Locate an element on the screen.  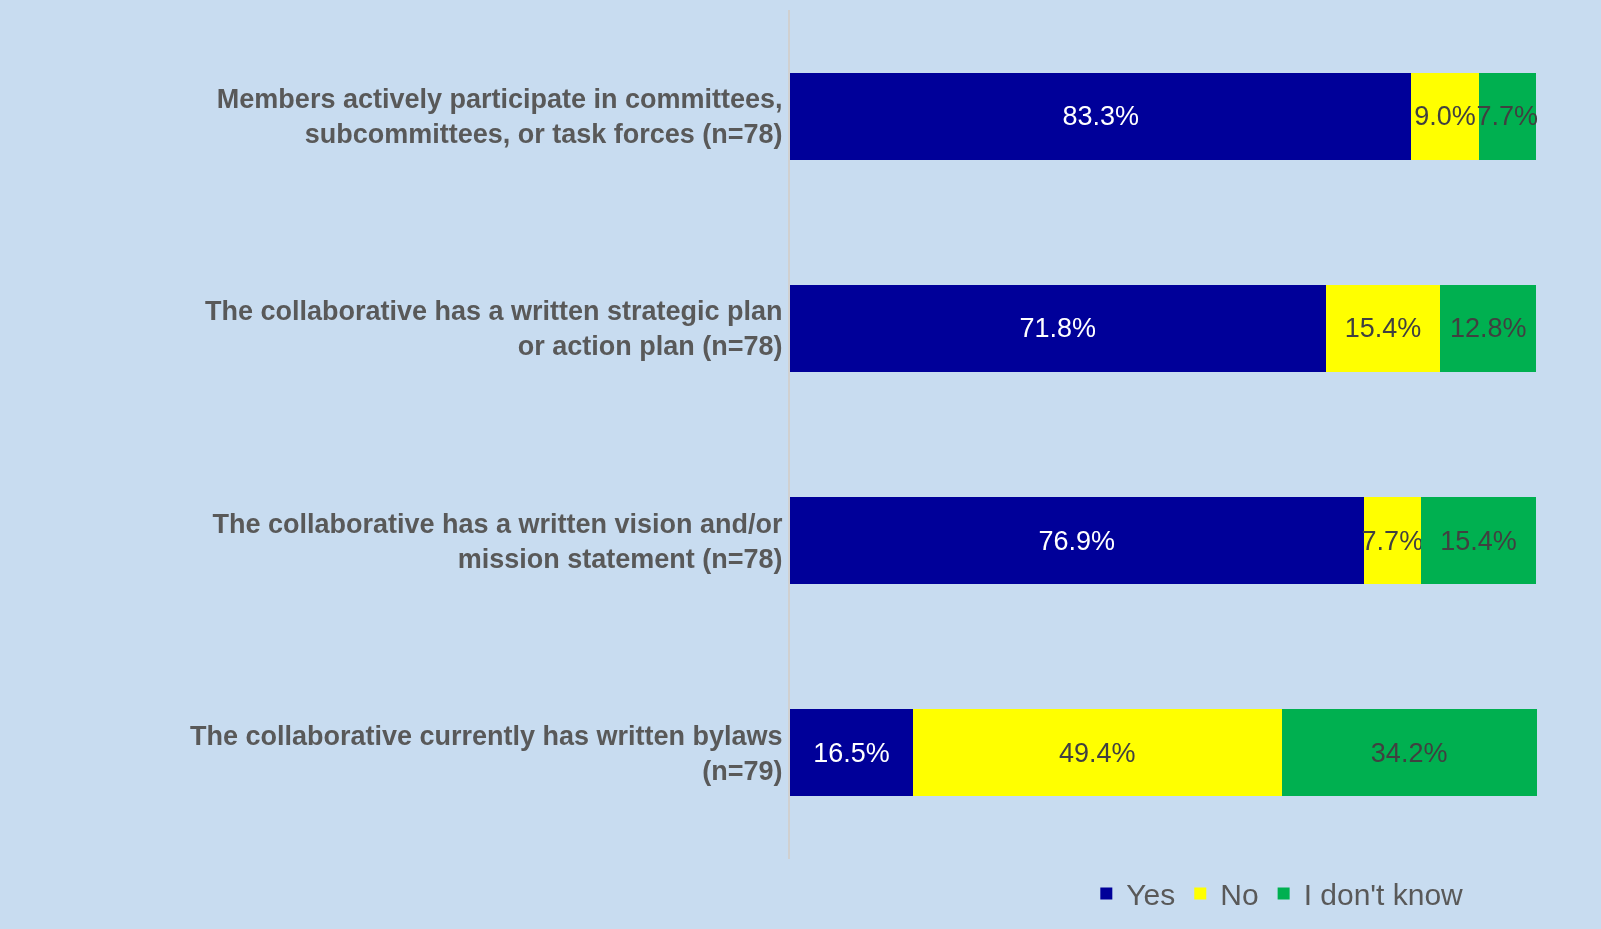
data-label: 12.8% is located at coordinates (1488, 328).